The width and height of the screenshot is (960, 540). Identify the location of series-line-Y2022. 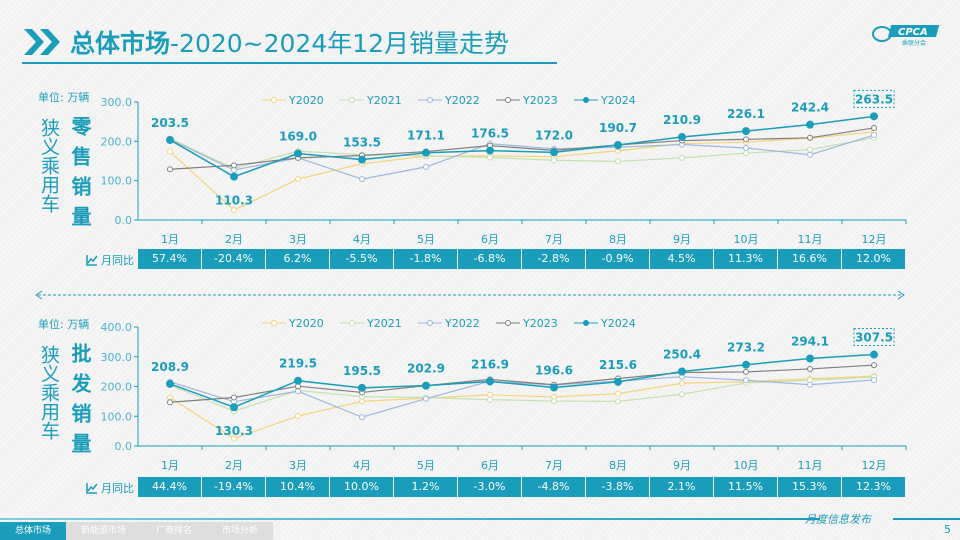
(522, 397).